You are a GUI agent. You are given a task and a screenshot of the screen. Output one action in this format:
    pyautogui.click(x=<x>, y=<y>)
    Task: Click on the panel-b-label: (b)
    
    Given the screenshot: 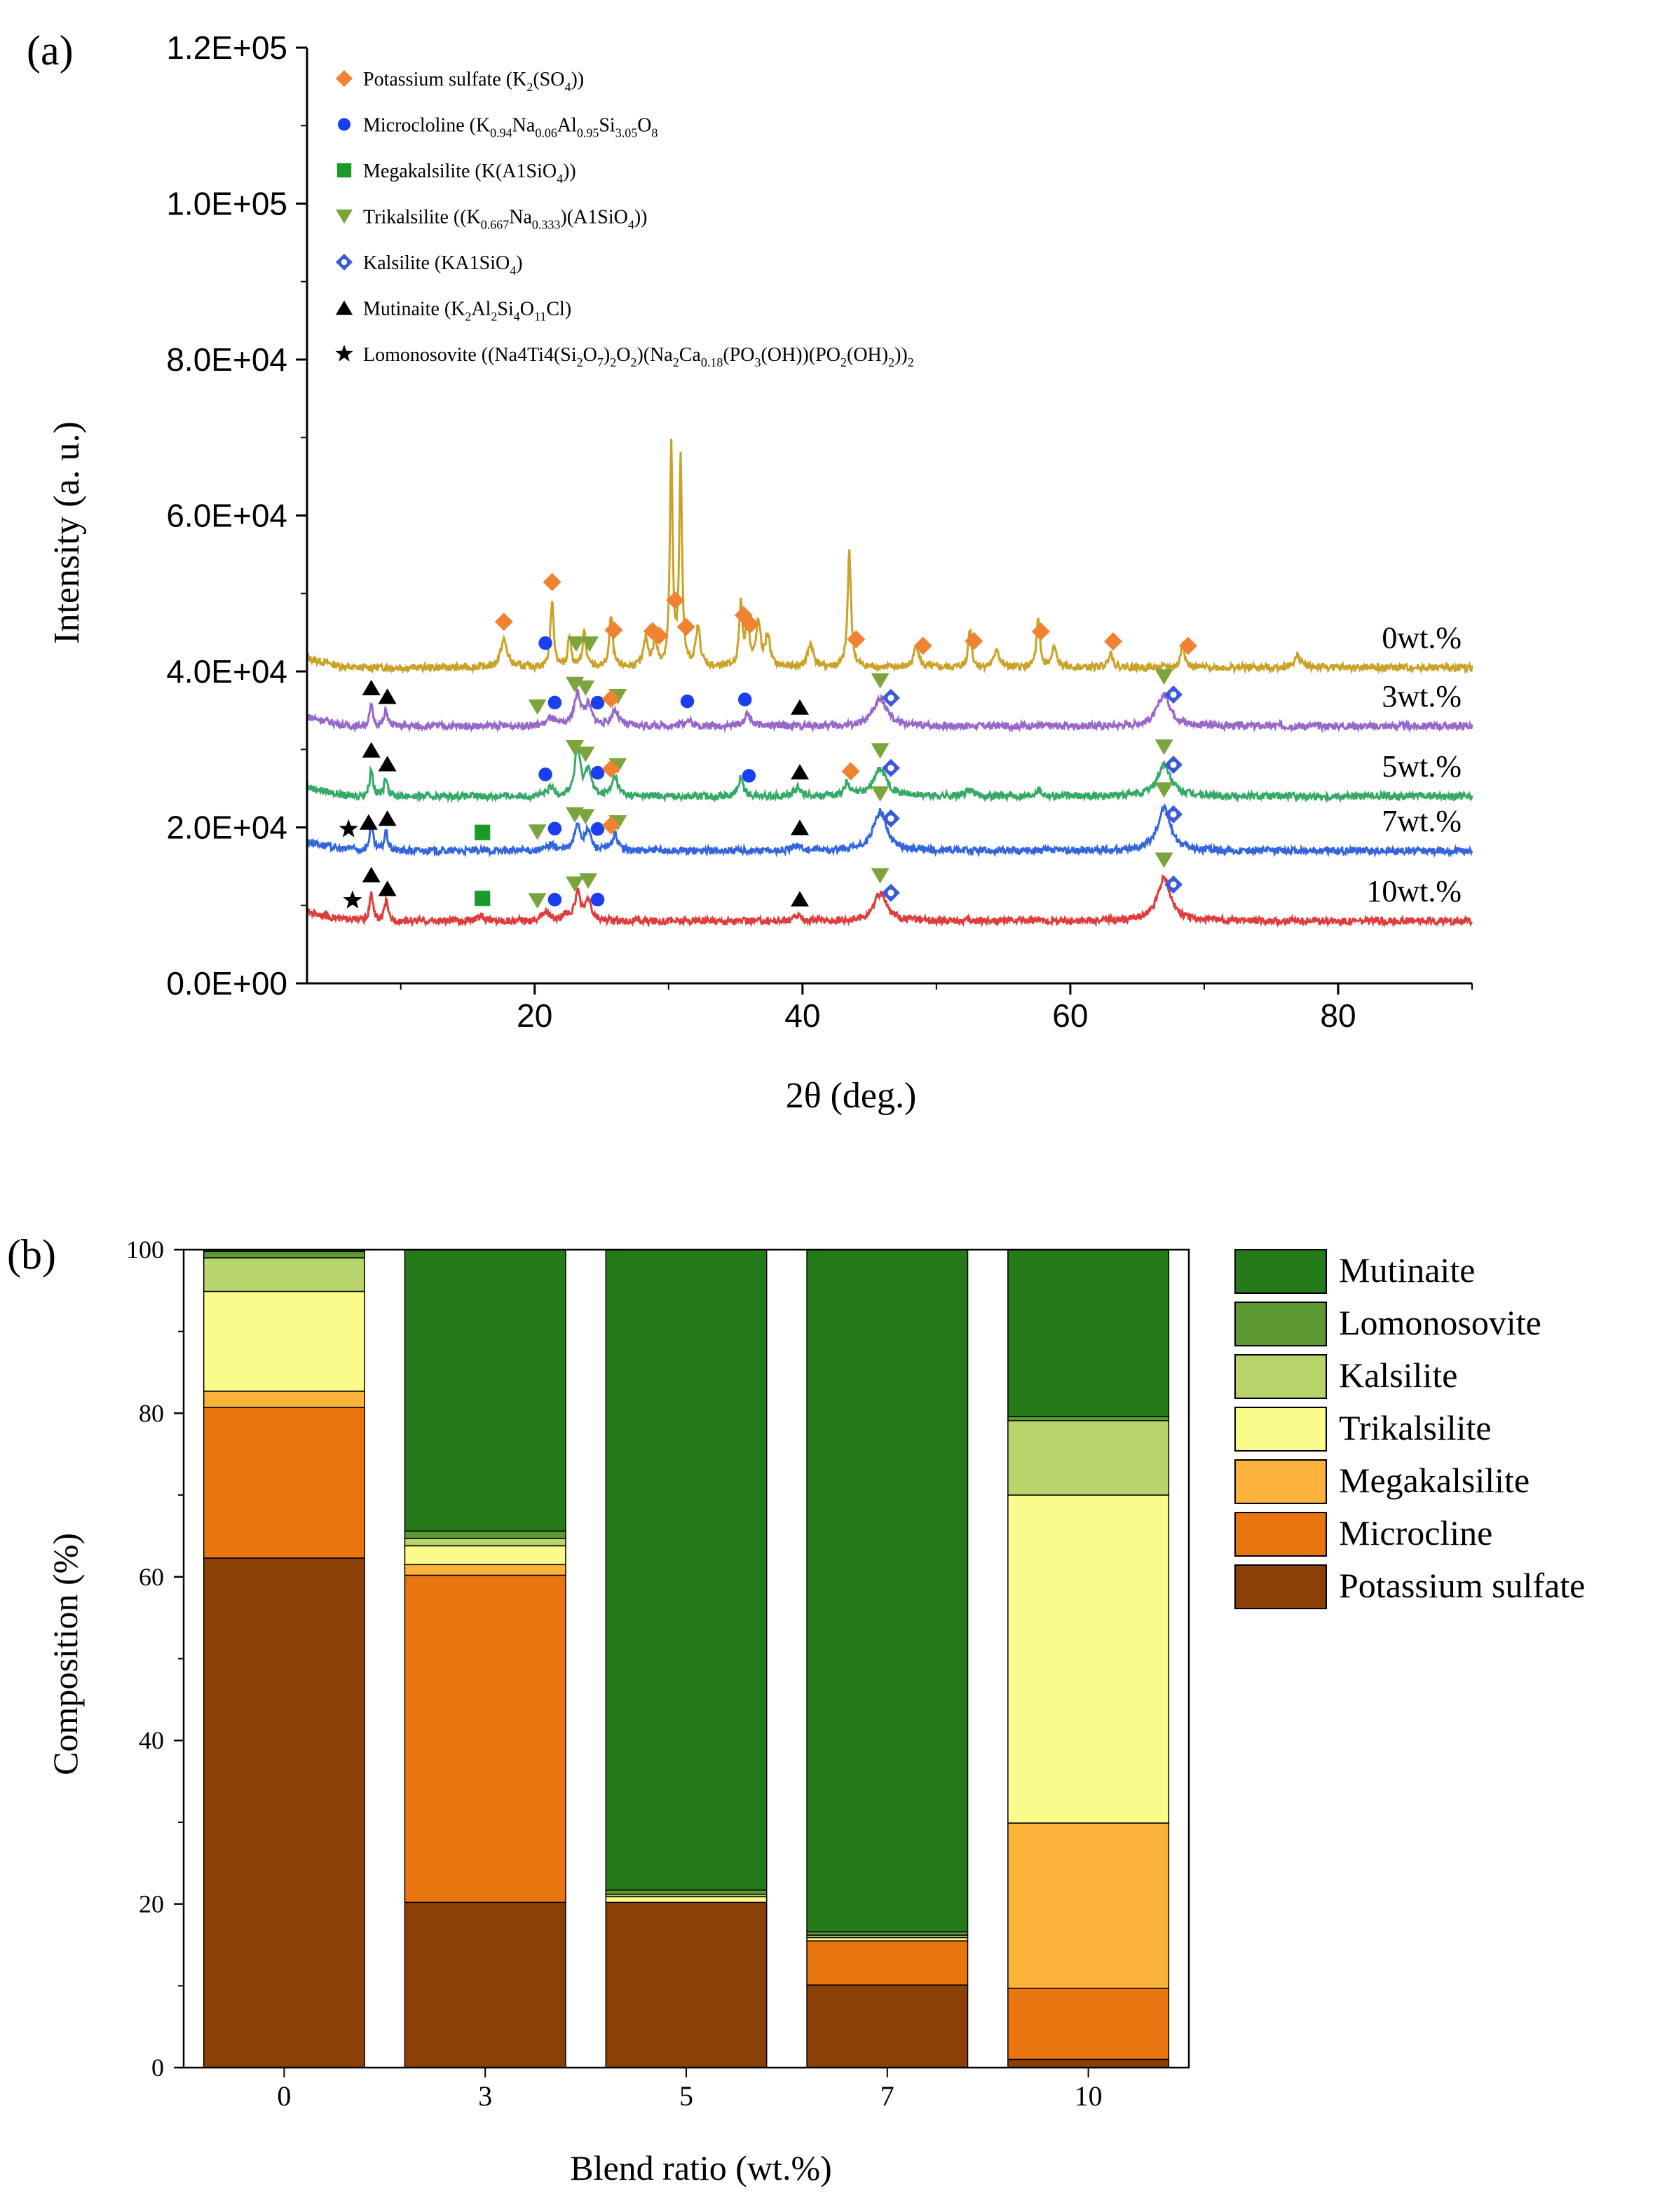 What is the action you would take?
    pyautogui.click(x=31, y=1254)
    